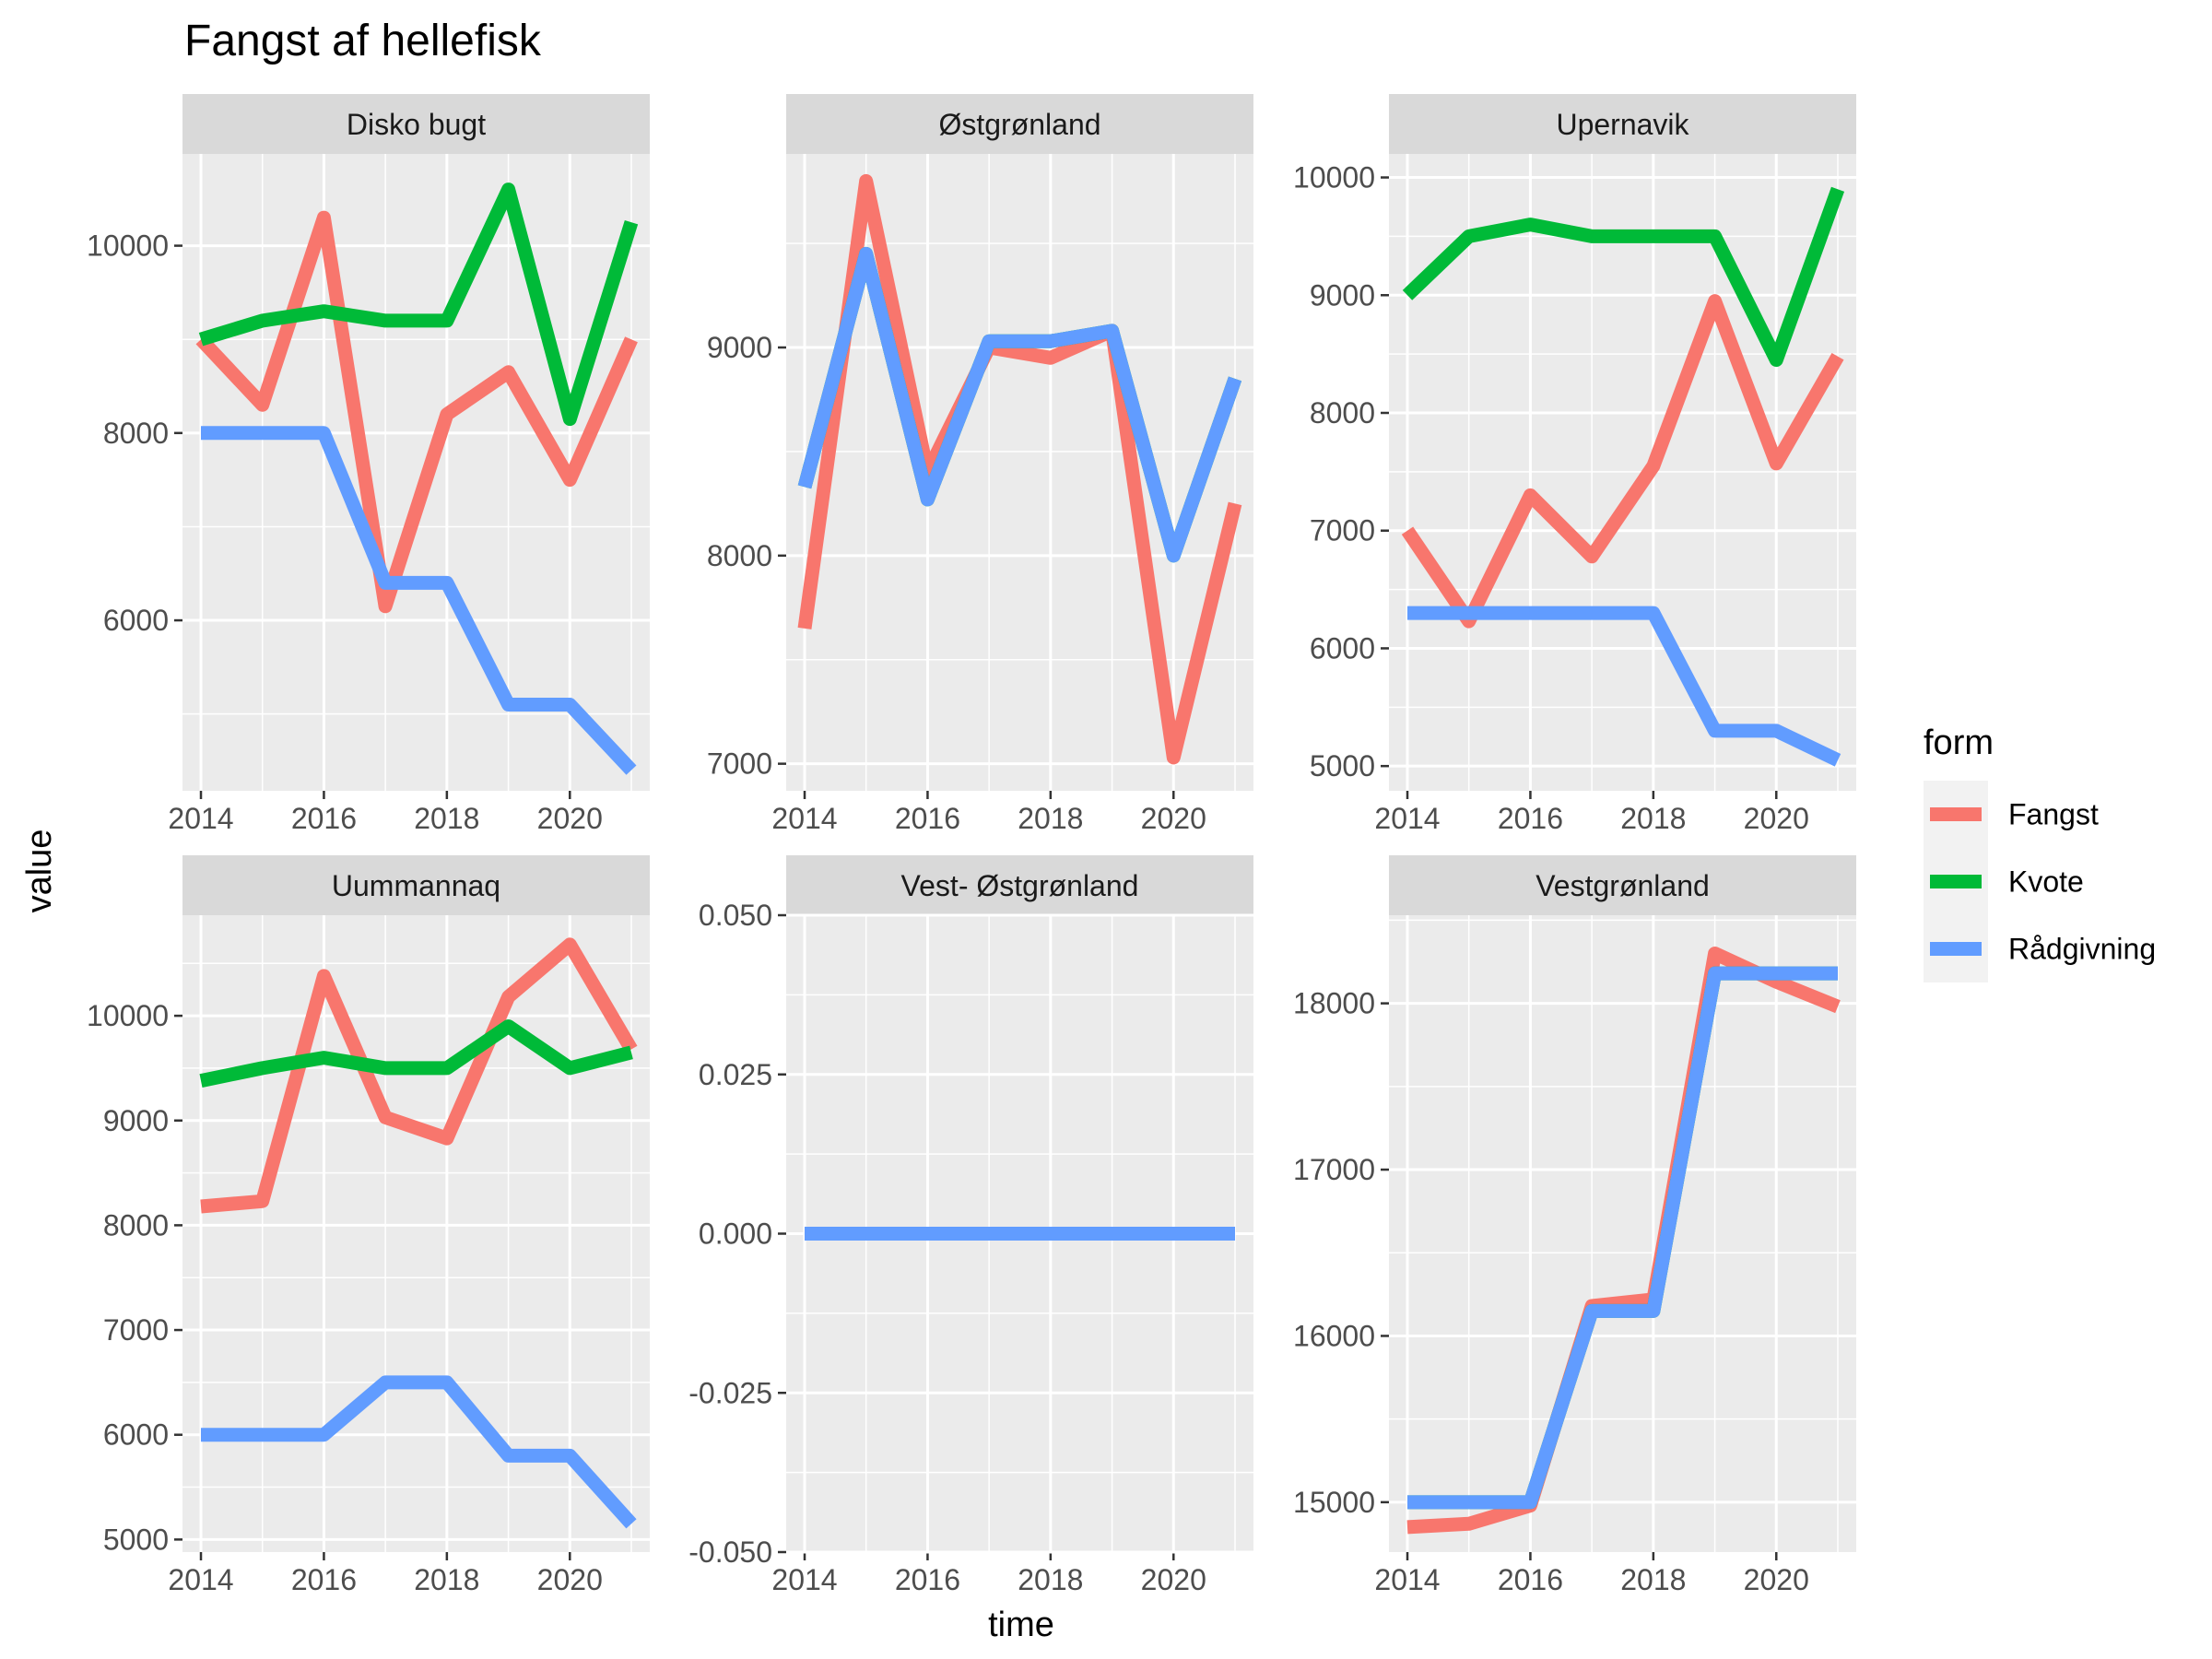 Image resolution: width=2212 pixels, height=1659 pixels. I want to click on panel-title-vest-ostgronland: Vest- Østgrønland, so click(1020, 885).